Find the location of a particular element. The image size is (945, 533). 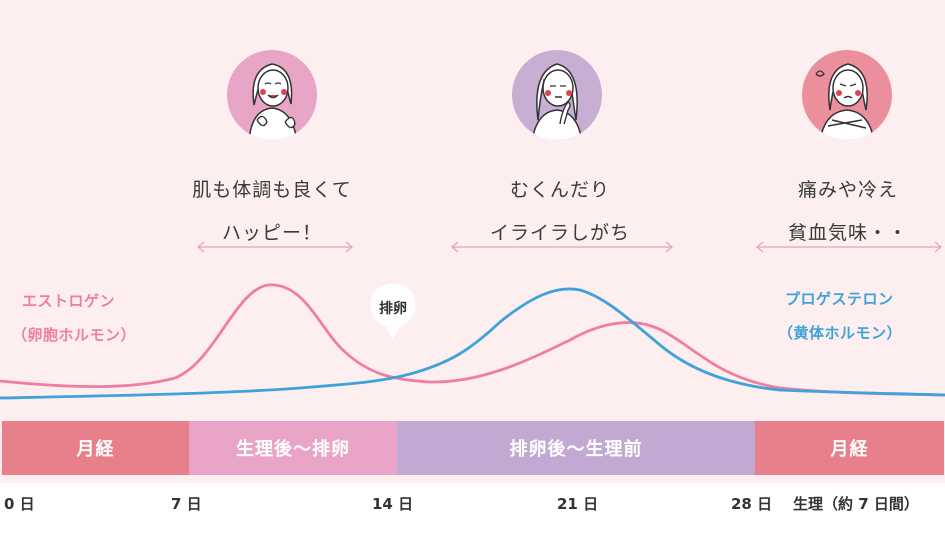

phase-segment-menstruation: 月経 is located at coordinates (95, 448).